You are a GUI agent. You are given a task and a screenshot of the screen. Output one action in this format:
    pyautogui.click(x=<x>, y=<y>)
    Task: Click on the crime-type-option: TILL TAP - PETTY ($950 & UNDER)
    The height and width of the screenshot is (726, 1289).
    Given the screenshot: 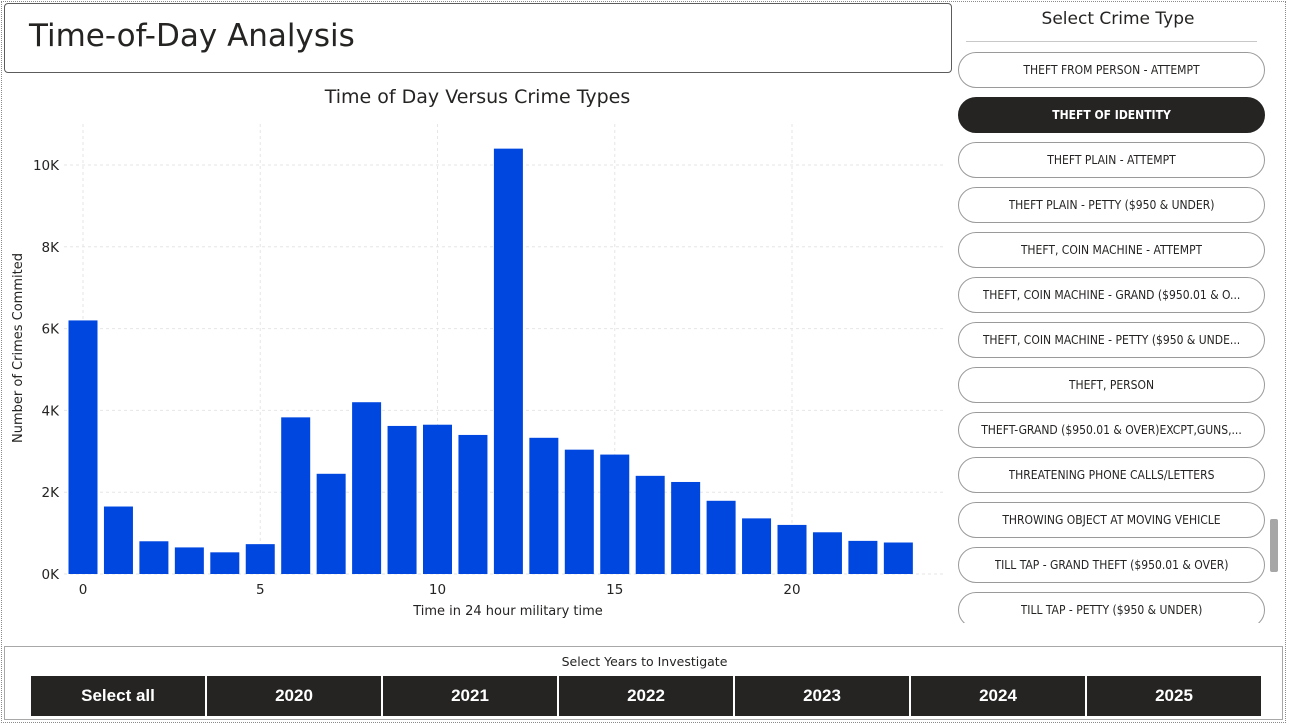 What is the action you would take?
    pyautogui.click(x=1111, y=607)
    